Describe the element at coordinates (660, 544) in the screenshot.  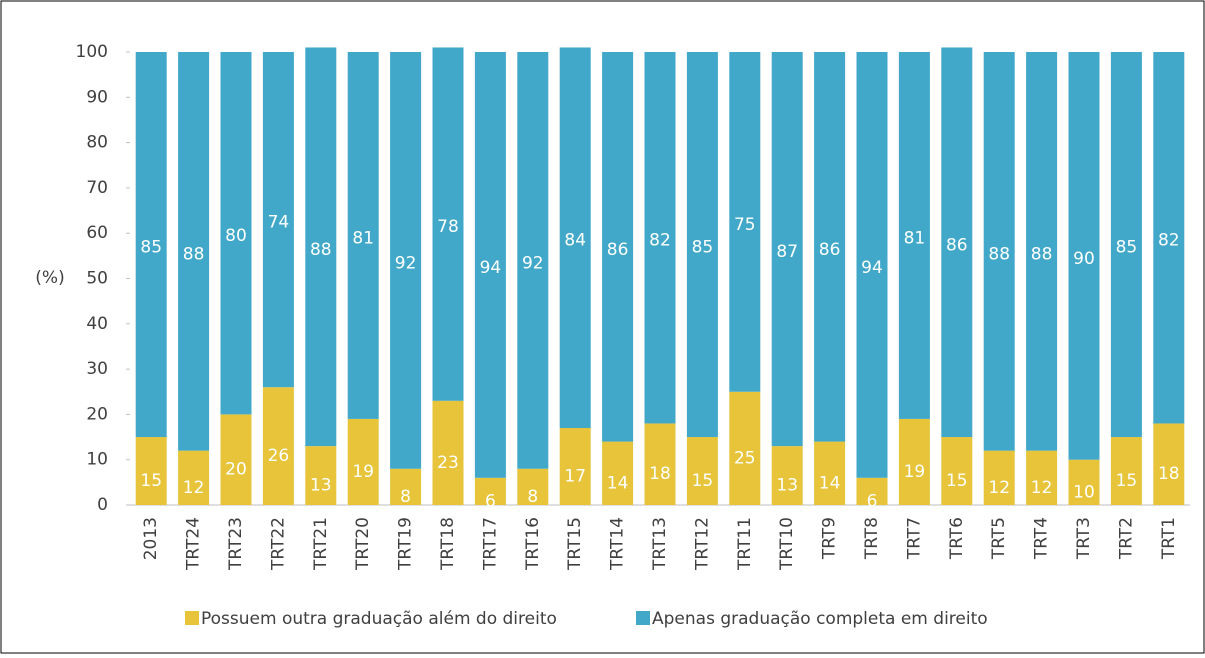
I see `x-tick-label: TRT13` at that location.